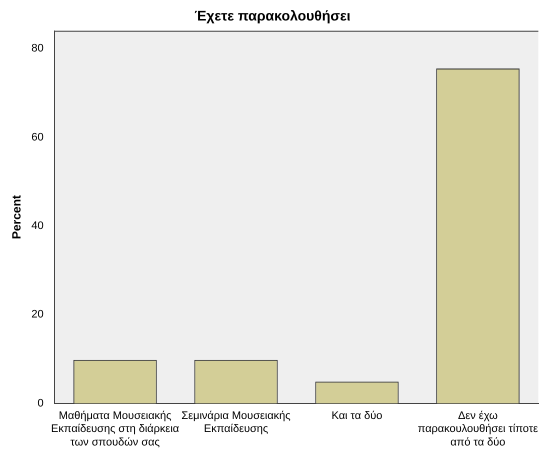 The image size is (539, 452). Describe the element at coordinates (17, 217) in the screenshot. I see `y-axis-title: Percent` at that location.